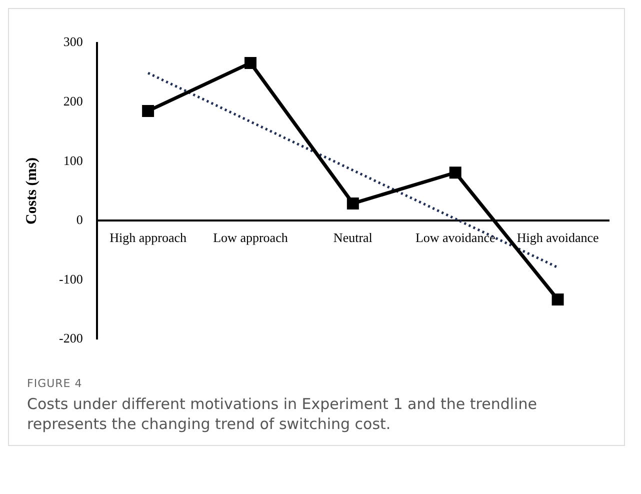 The width and height of the screenshot is (641, 494). Describe the element at coordinates (55, 383) in the screenshot. I see `caption: FIGURE 4` at that location.